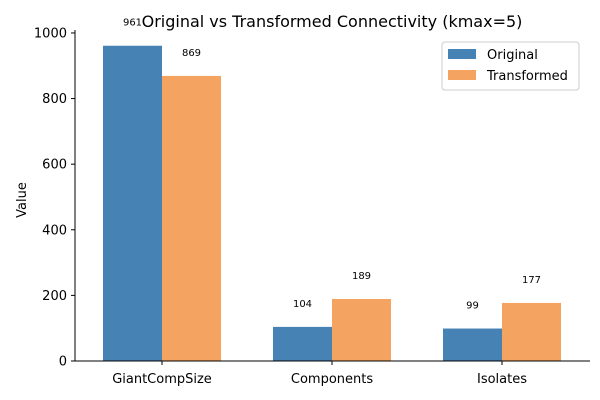 This screenshot has width=600, height=400. Describe the element at coordinates (22, 200) in the screenshot. I see `y-axis-label: Value` at that location.